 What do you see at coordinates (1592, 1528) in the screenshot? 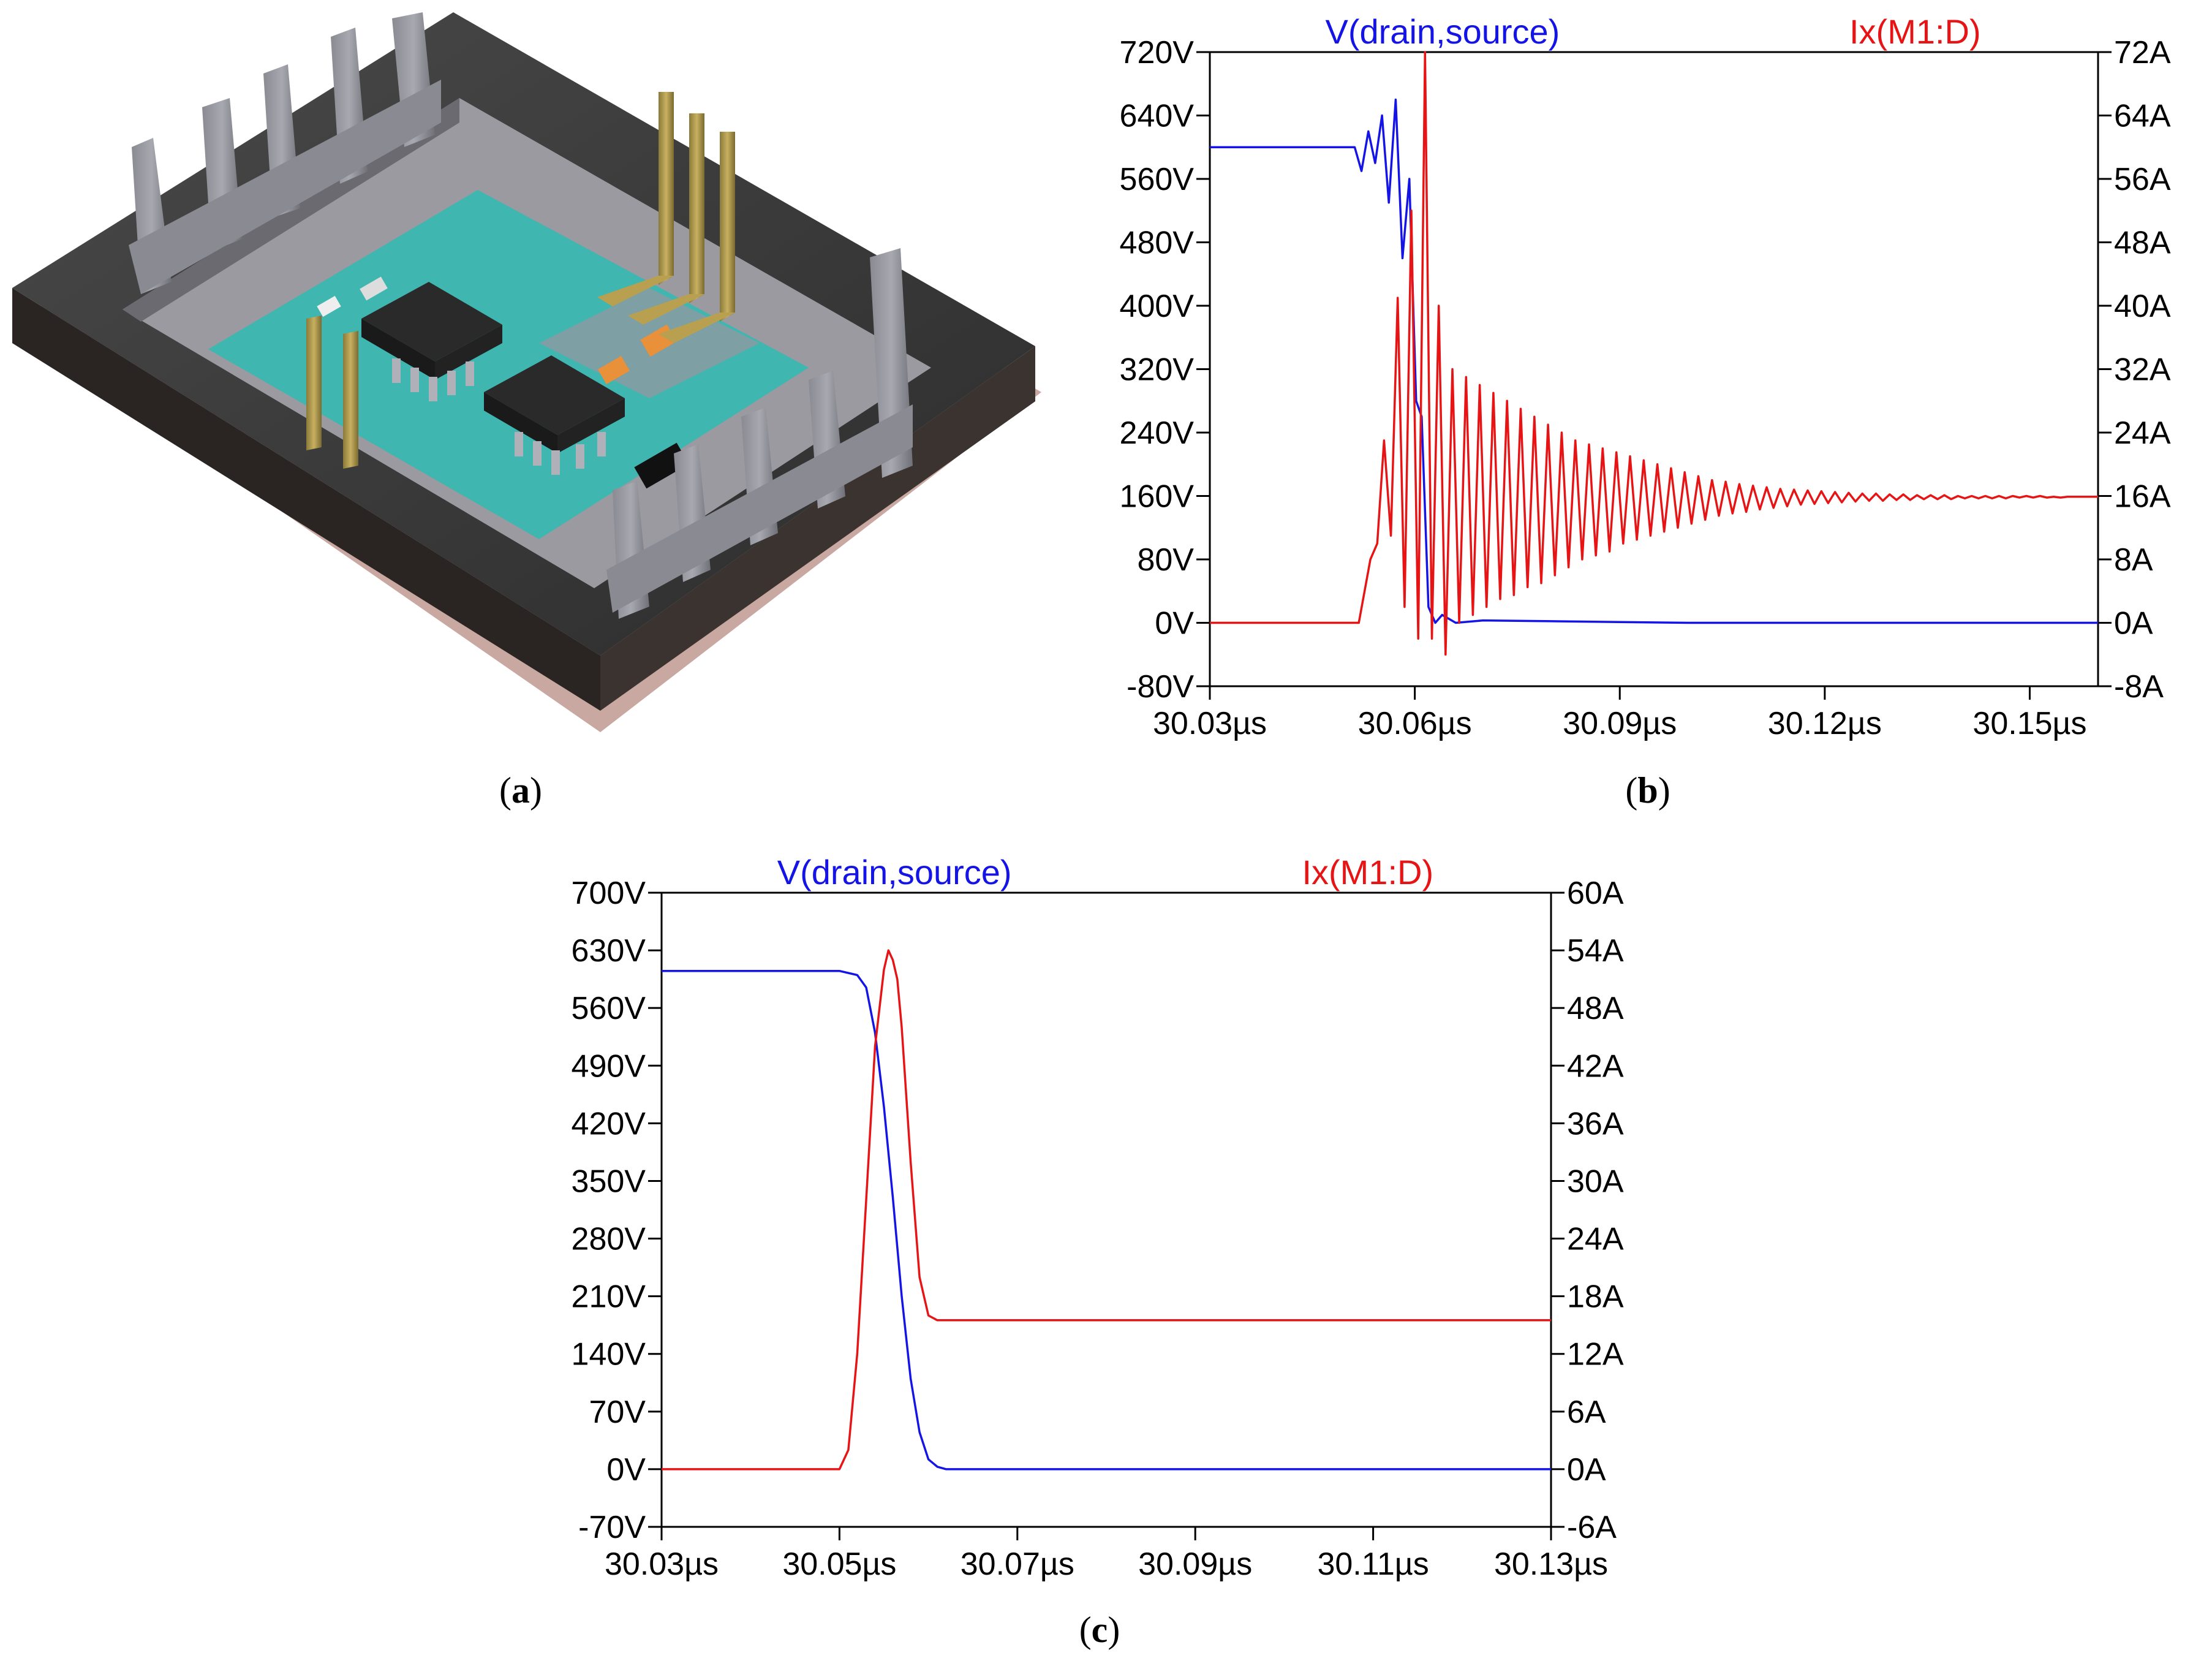
I see `y-right-tick-label: -6A` at bounding box center [1592, 1528].